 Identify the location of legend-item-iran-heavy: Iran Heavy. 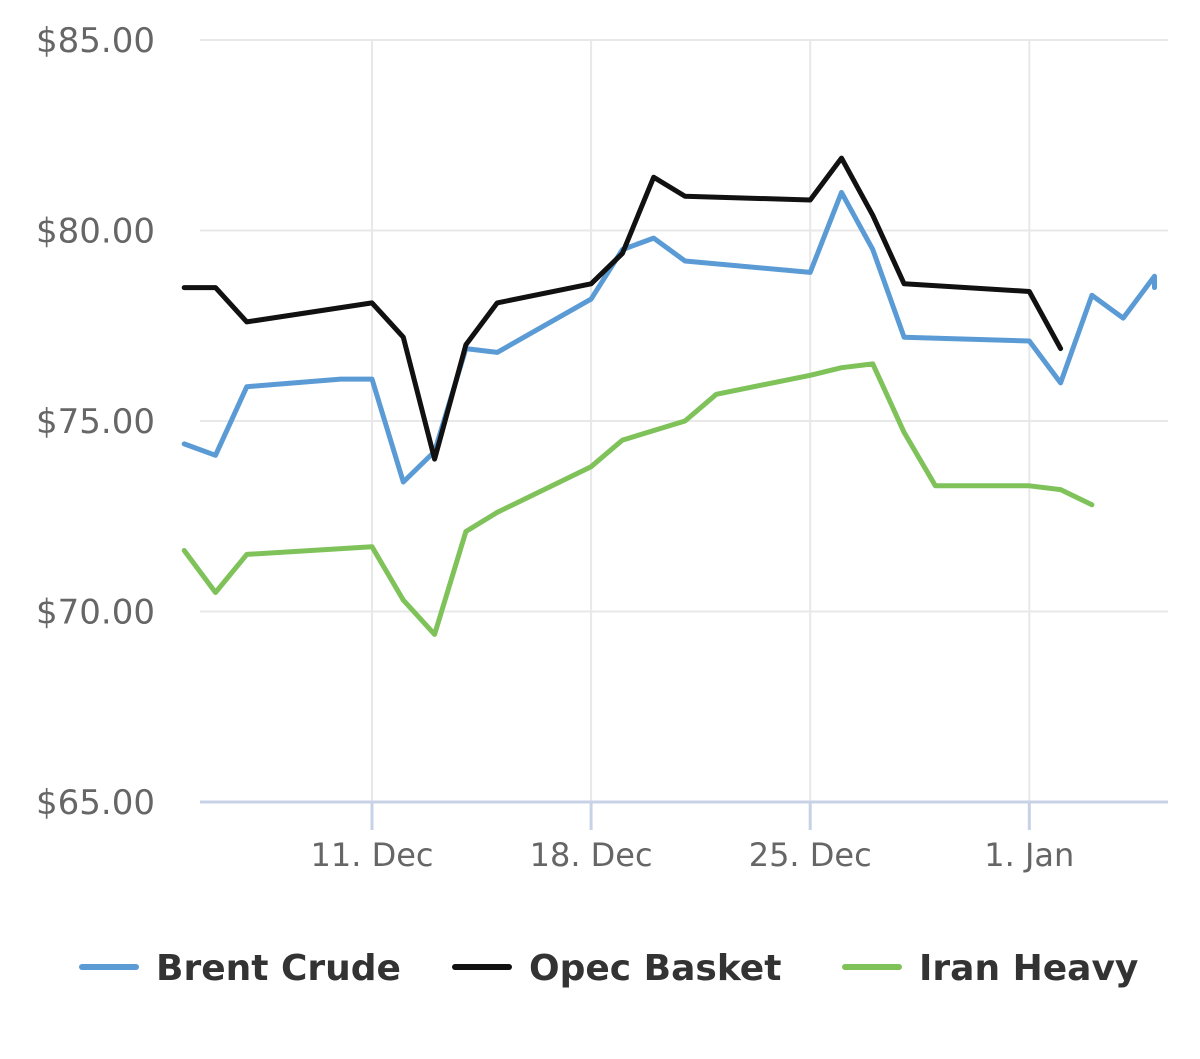
(990, 968).